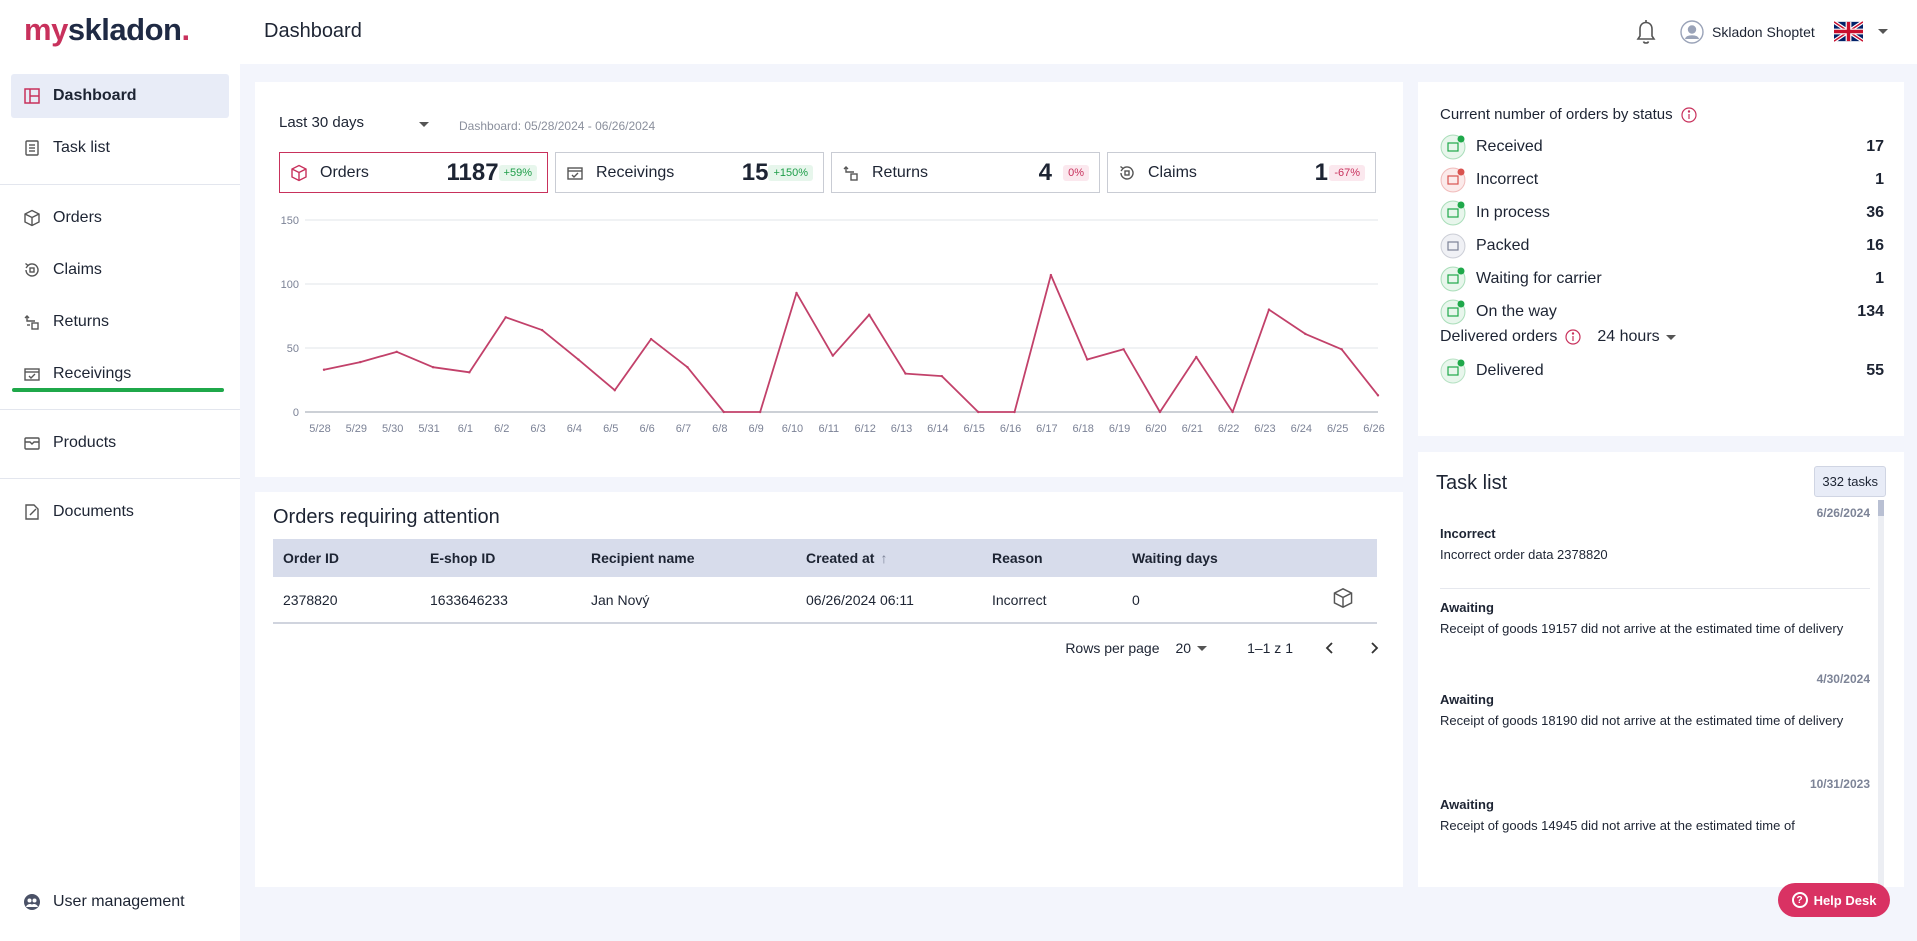 This screenshot has width=1917, height=941. Describe the element at coordinates (965, 172) in the screenshot. I see `kpi-returns: Returns 4 0%` at that location.